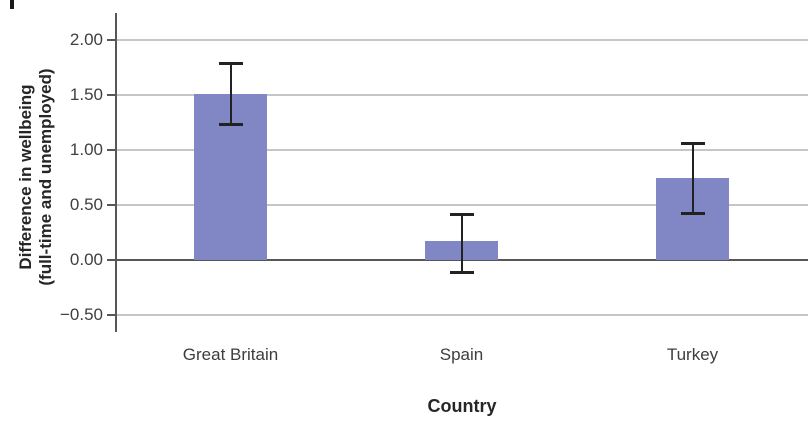  Describe the element at coordinates (86, 149) in the screenshot. I see `y-tick-label: 1.00` at that location.